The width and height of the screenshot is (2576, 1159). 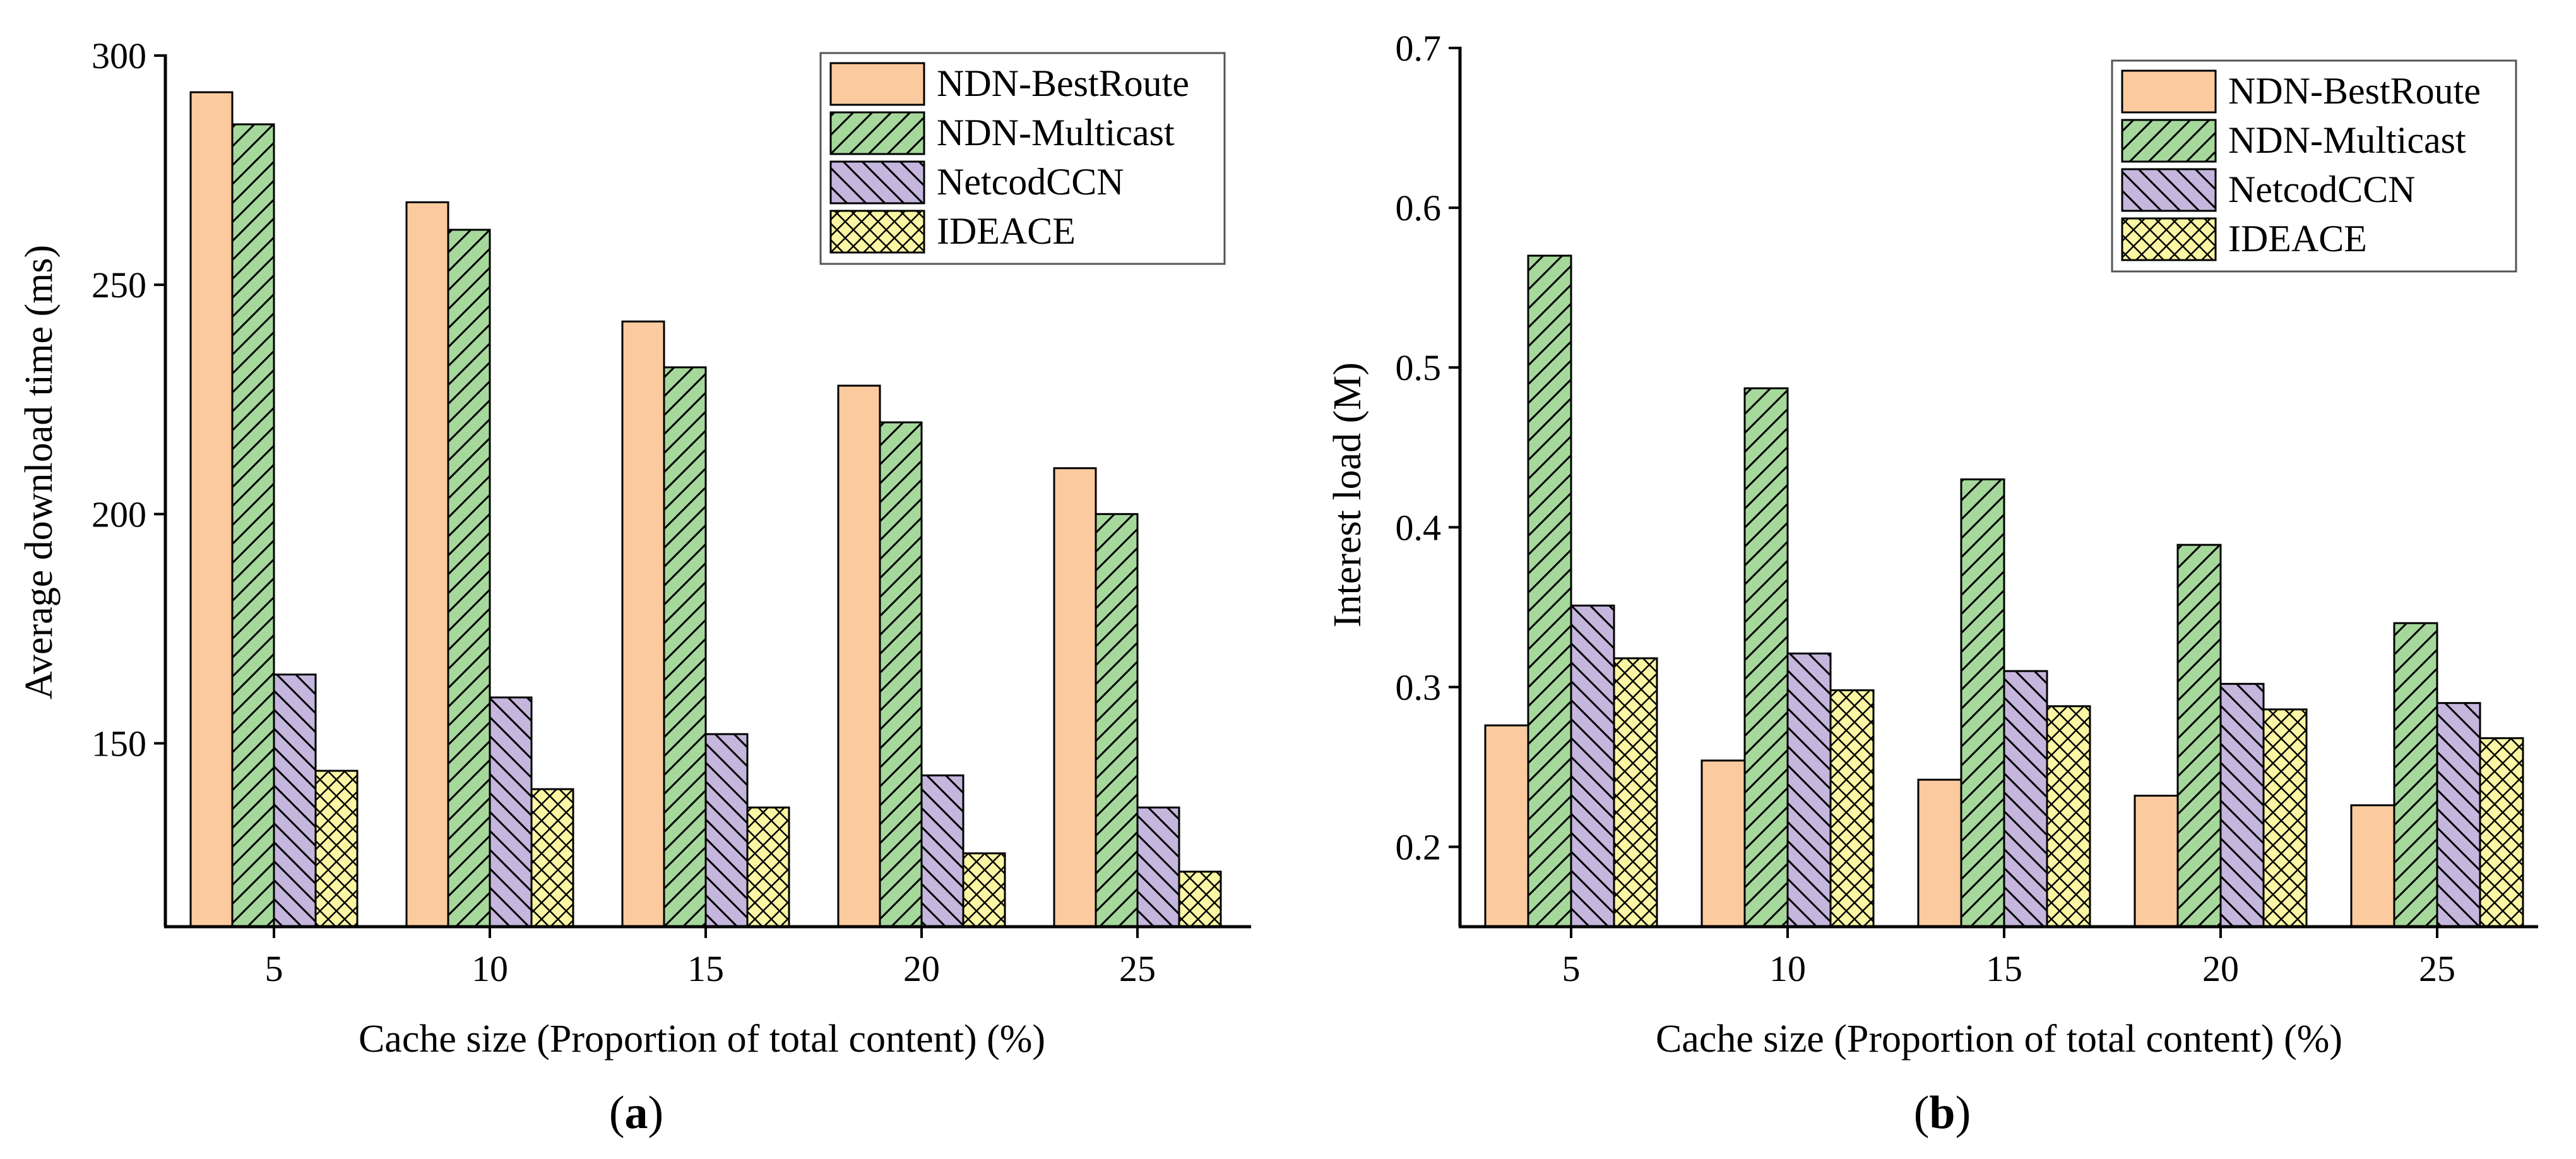 I want to click on y-tick-label: 250, so click(x=119, y=285).